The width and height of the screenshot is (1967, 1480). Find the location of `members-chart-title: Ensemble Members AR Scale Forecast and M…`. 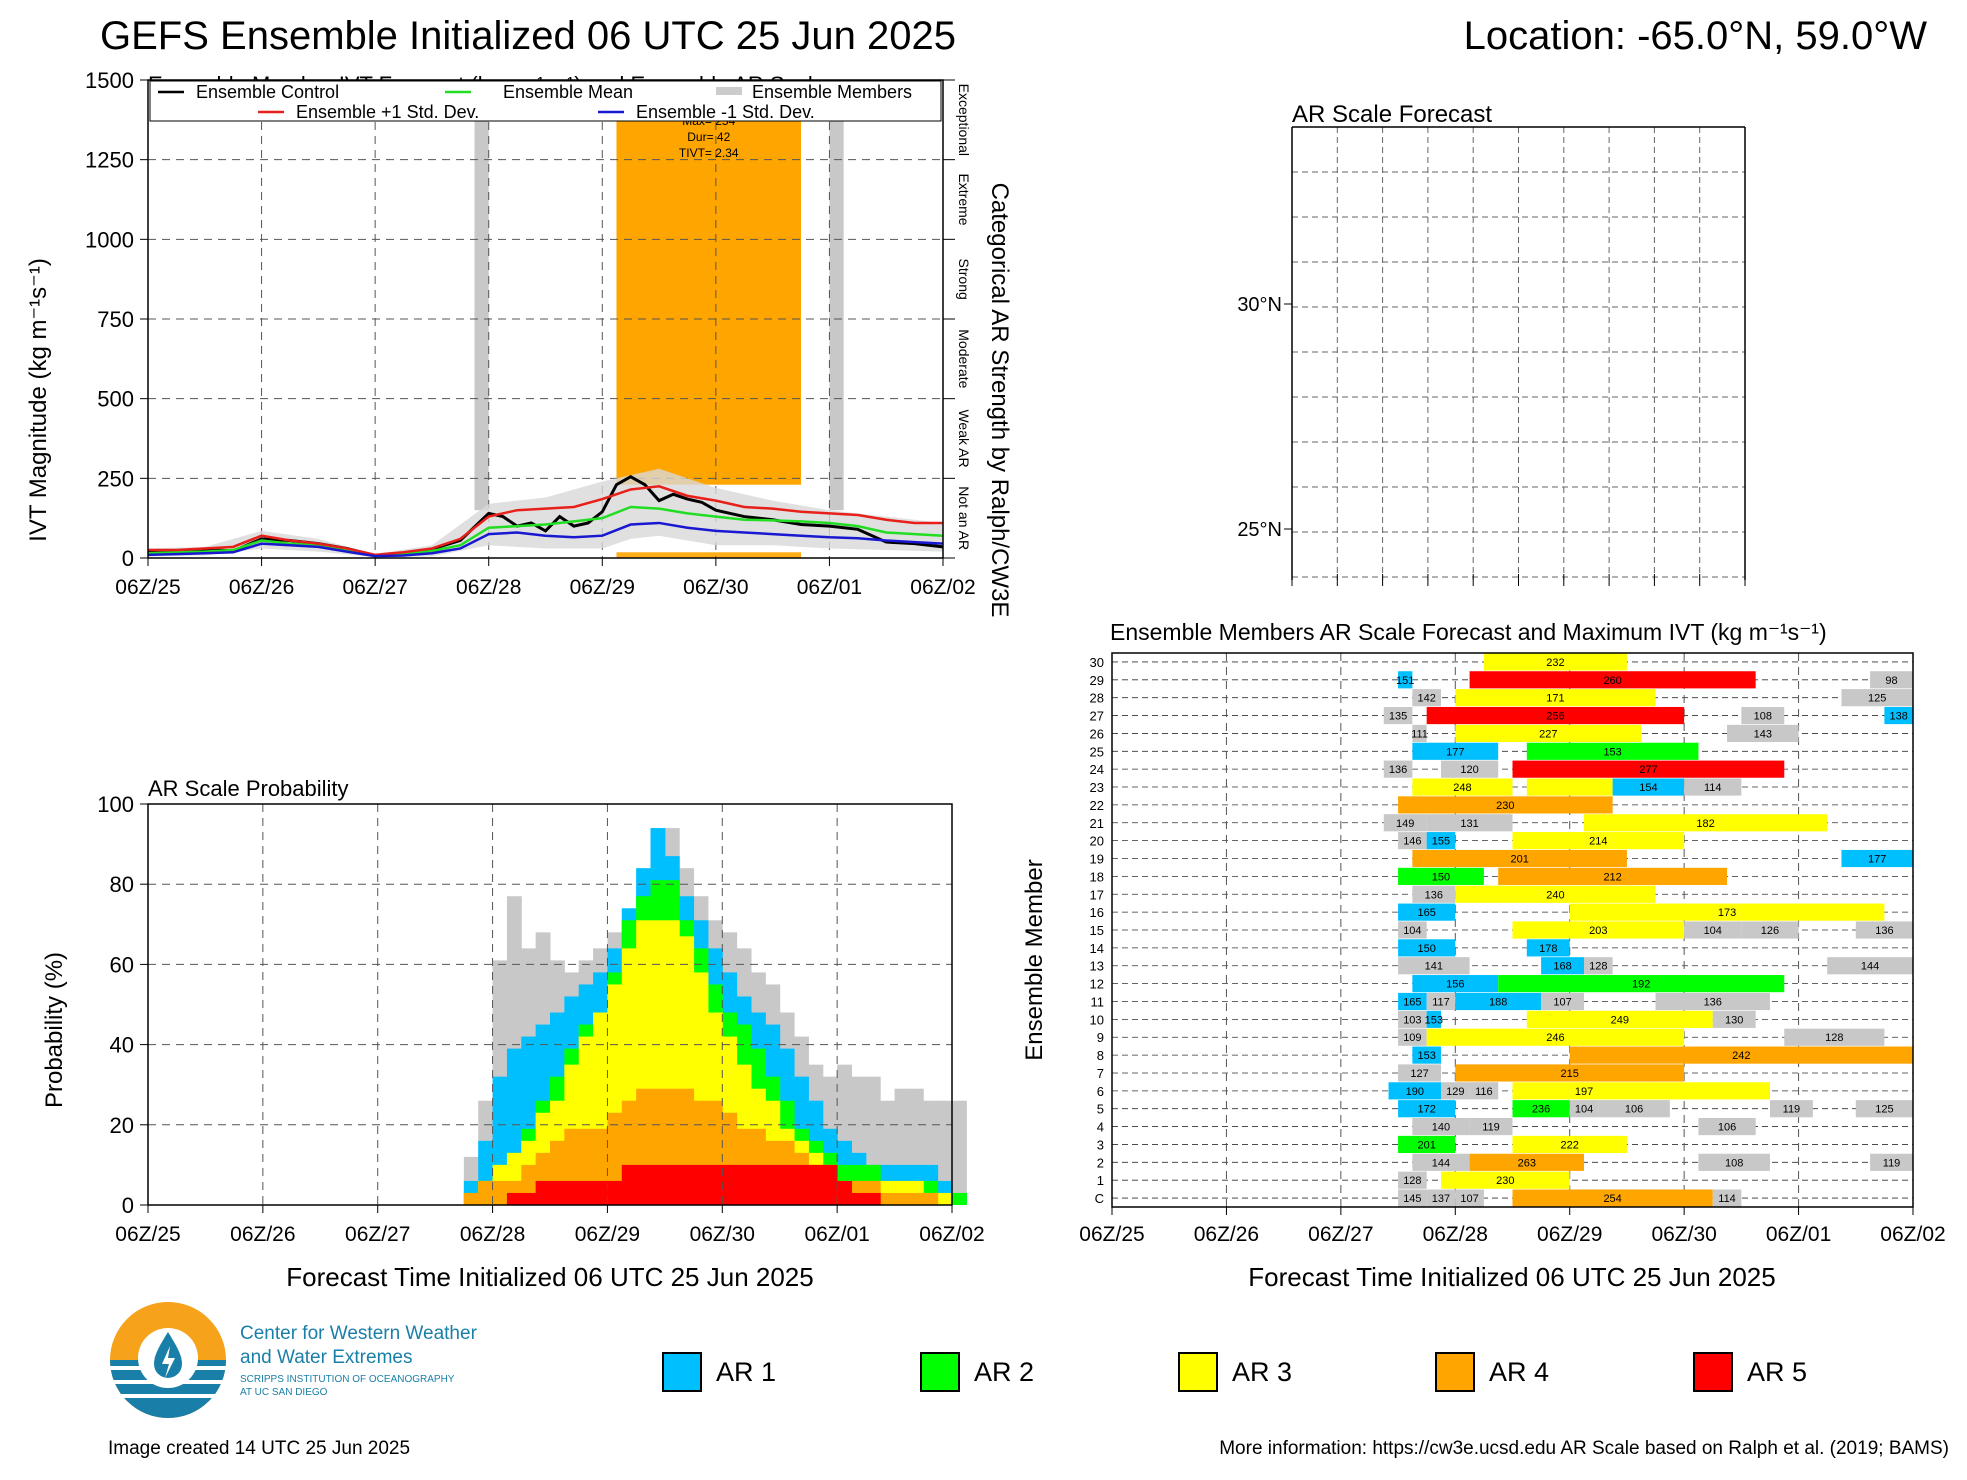

members-chart-title: Ensemble Members AR Scale Forecast and M… is located at coordinates (1468, 632).